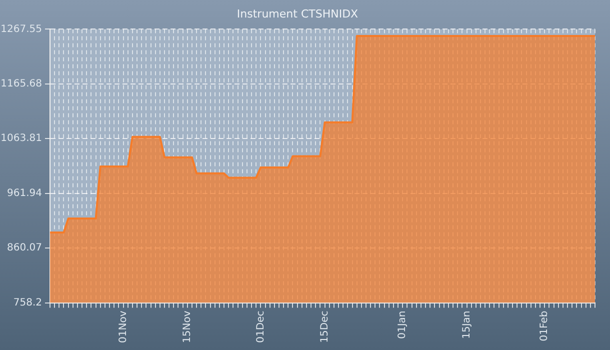 This screenshot has height=350, width=610. What do you see at coordinates (544, 326) in the screenshot?
I see `x-tick-label: 01Feb` at bounding box center [544, 326].